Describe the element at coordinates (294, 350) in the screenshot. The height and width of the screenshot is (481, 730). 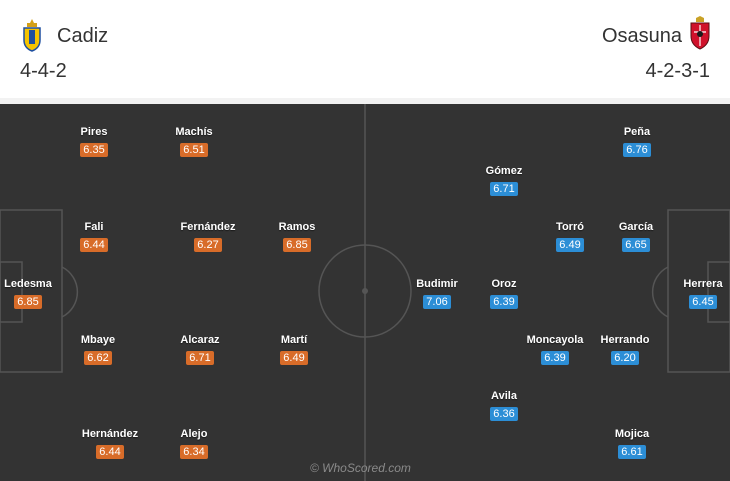
I see `home-player: Martí 6.49` at that location.